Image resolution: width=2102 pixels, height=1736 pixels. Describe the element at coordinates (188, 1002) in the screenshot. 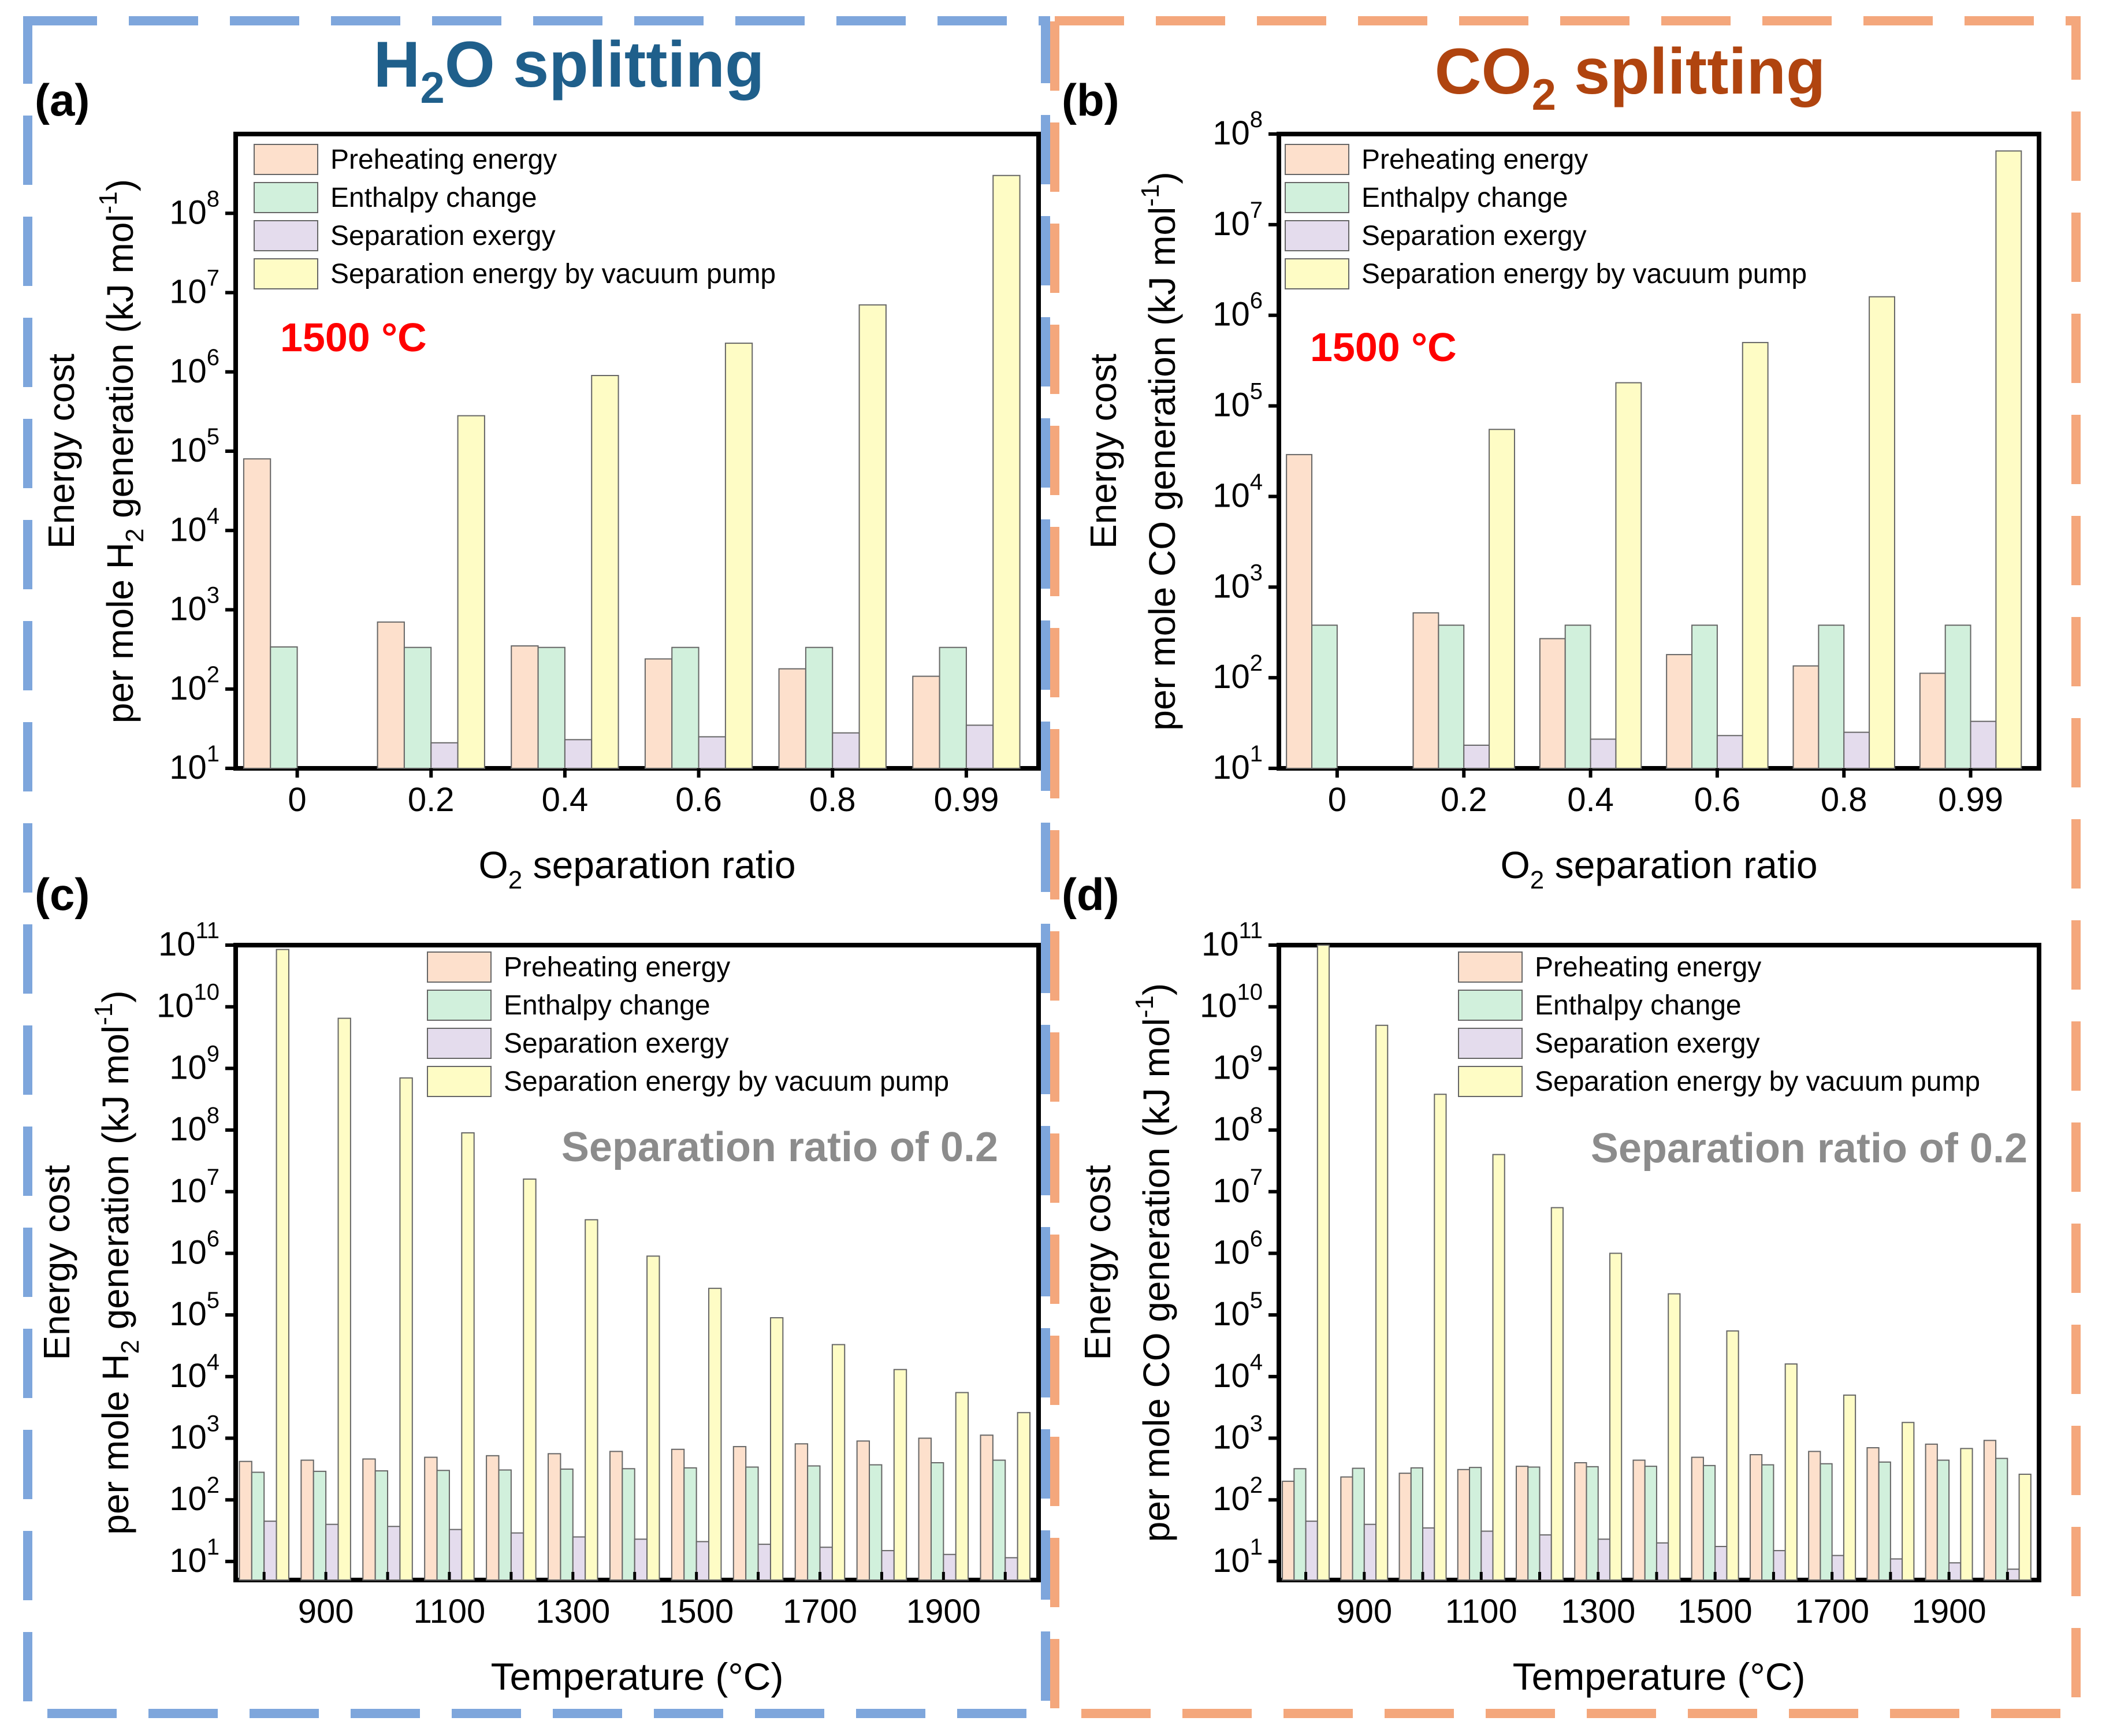

I see `y-tick-label: 10¹⁰` at that location.